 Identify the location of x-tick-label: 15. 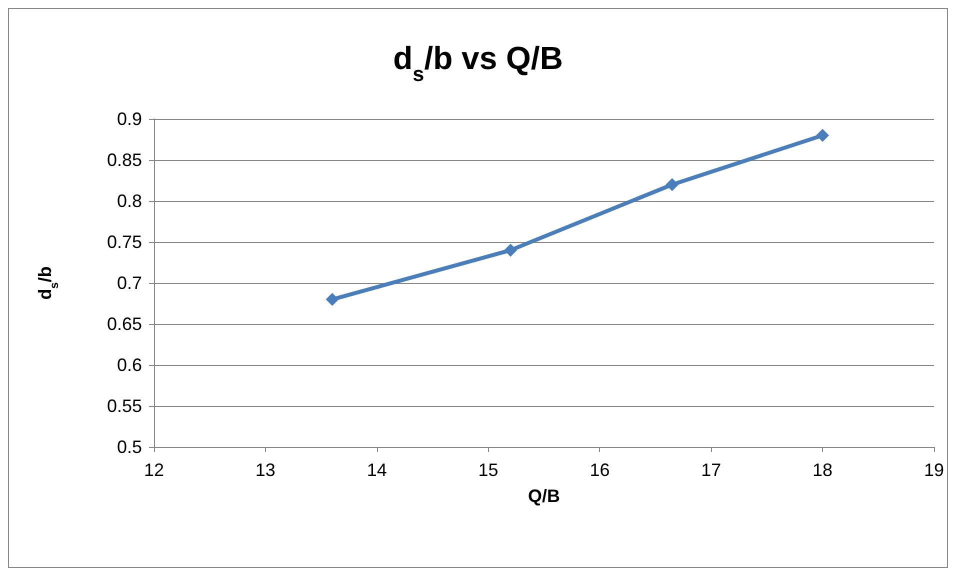
(488, 470).